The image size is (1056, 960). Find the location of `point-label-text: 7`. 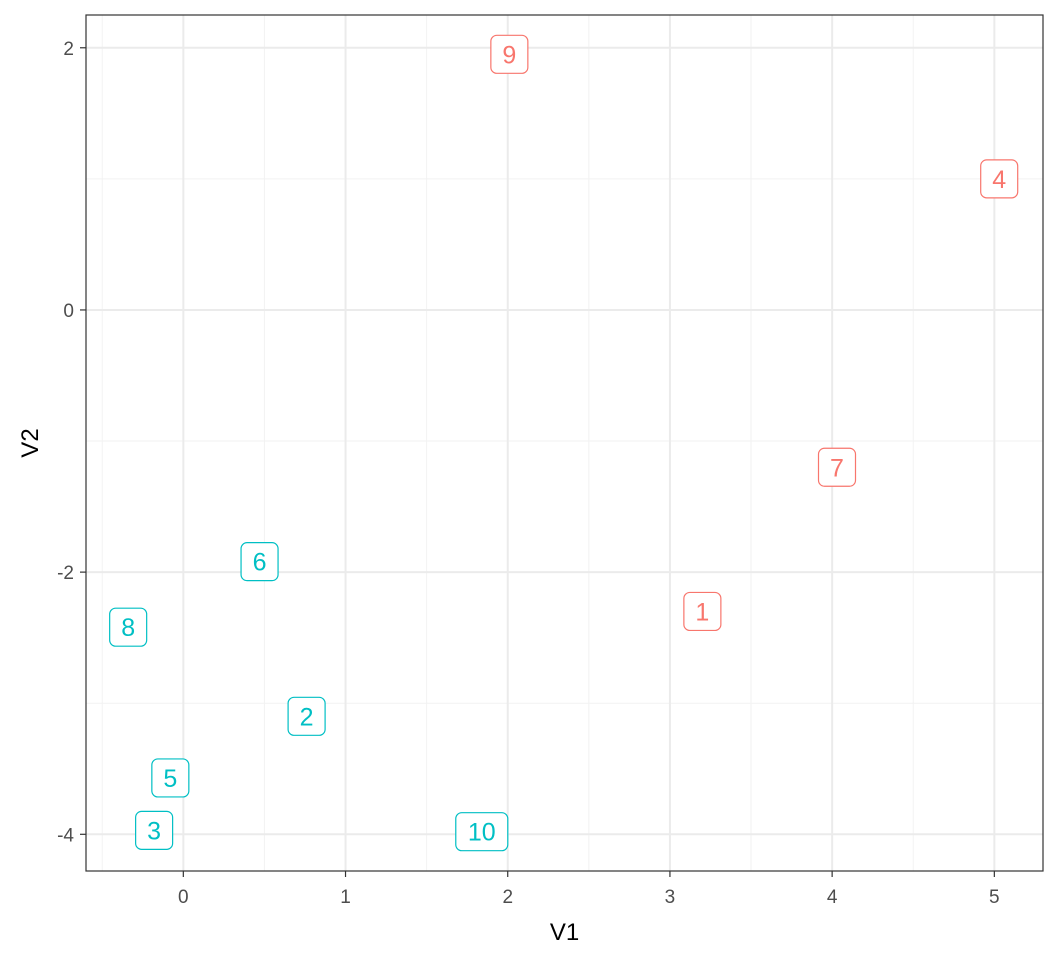

point-label-text: 7 is located at coordinates (837, 468).